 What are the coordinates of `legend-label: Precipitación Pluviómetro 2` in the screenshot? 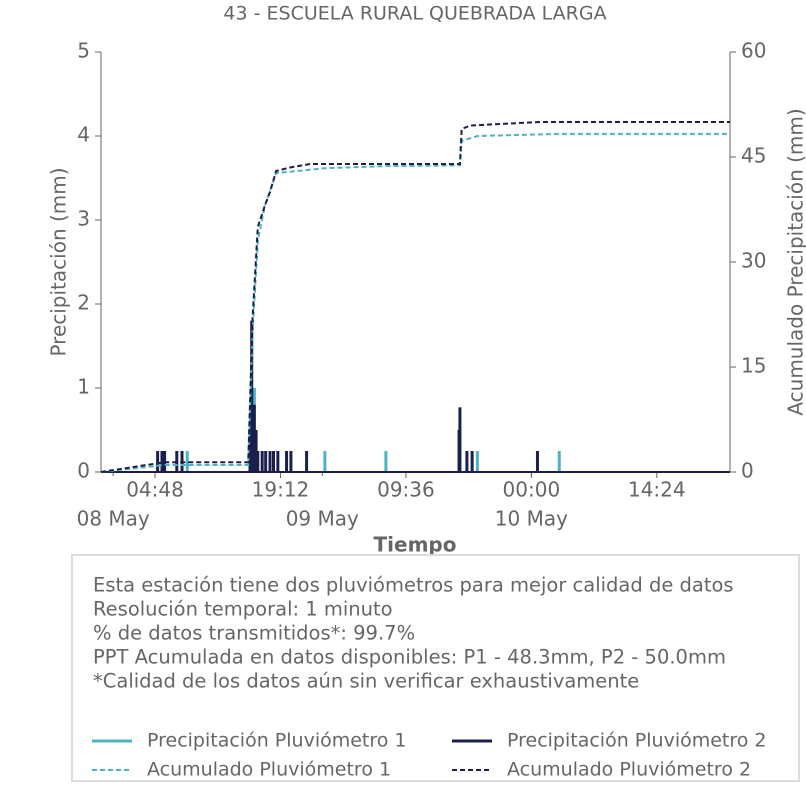 It's located at (637, 741).